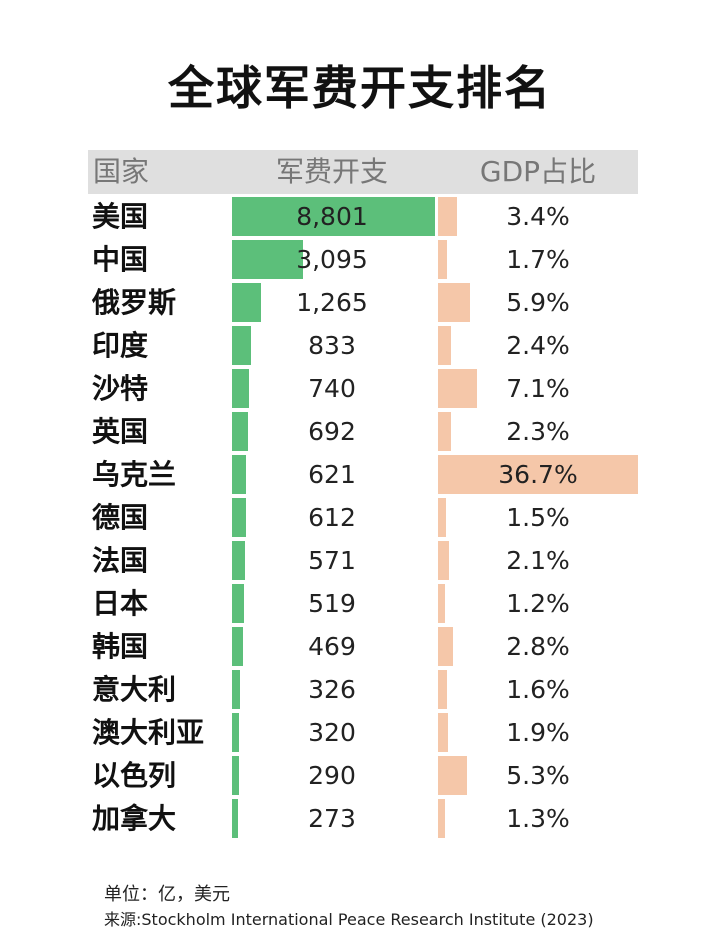 The width and height of the screenshot is (720, 930). Describe the element at coordinates (120, 646) in the screenshot. I see `country-label: 韩国` at that location.